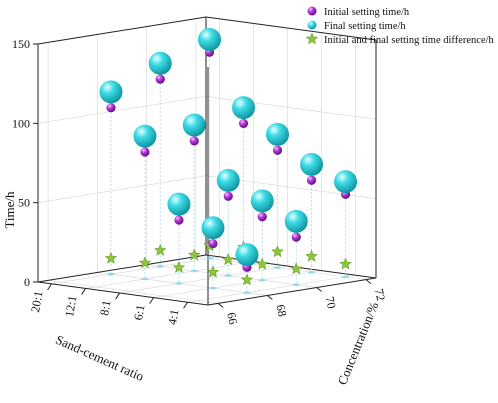 This screenshot has height=403, width=498. Describe the element at coordinates (21, 123) in the screenshot. I see `z-tick-label: 100` at that location.